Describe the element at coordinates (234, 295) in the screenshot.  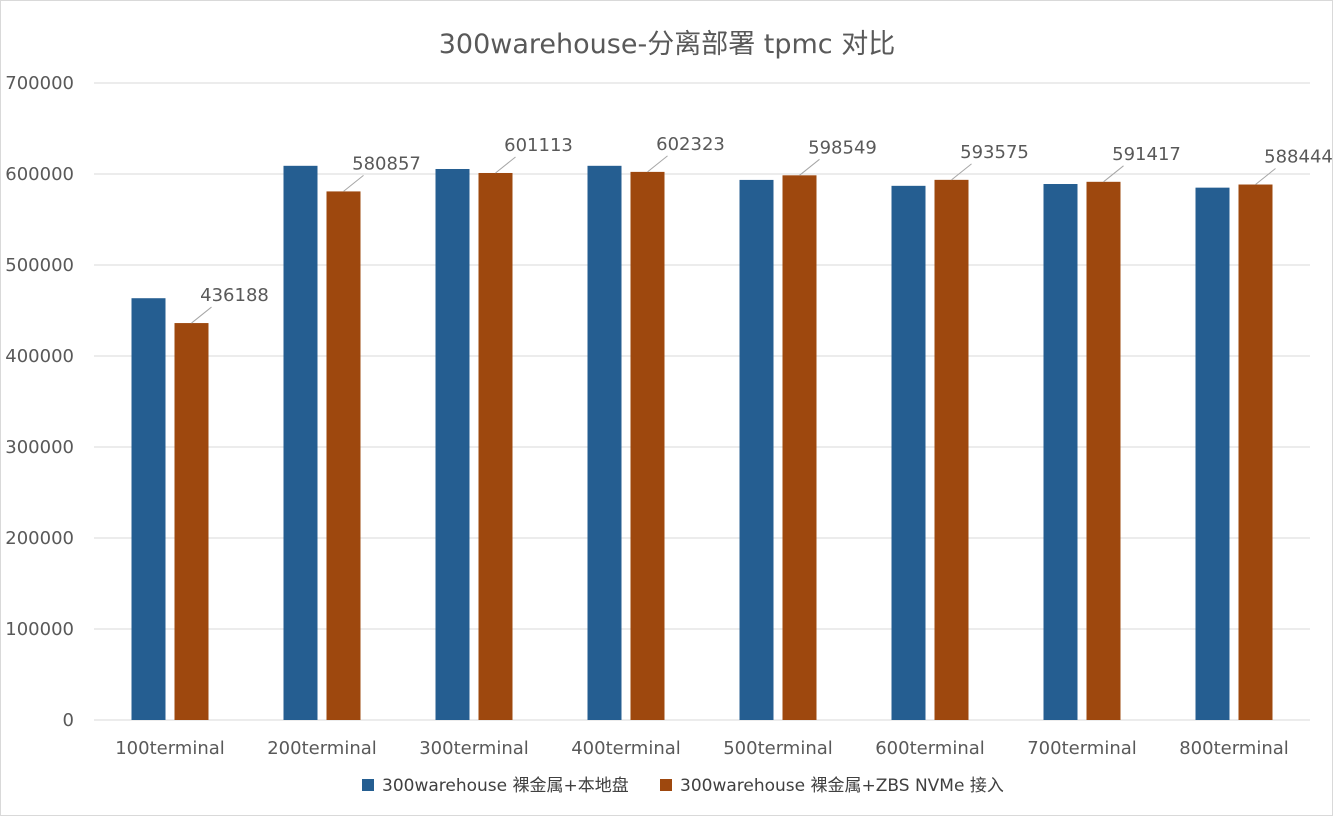
I see `data-label: 436188` at that location.